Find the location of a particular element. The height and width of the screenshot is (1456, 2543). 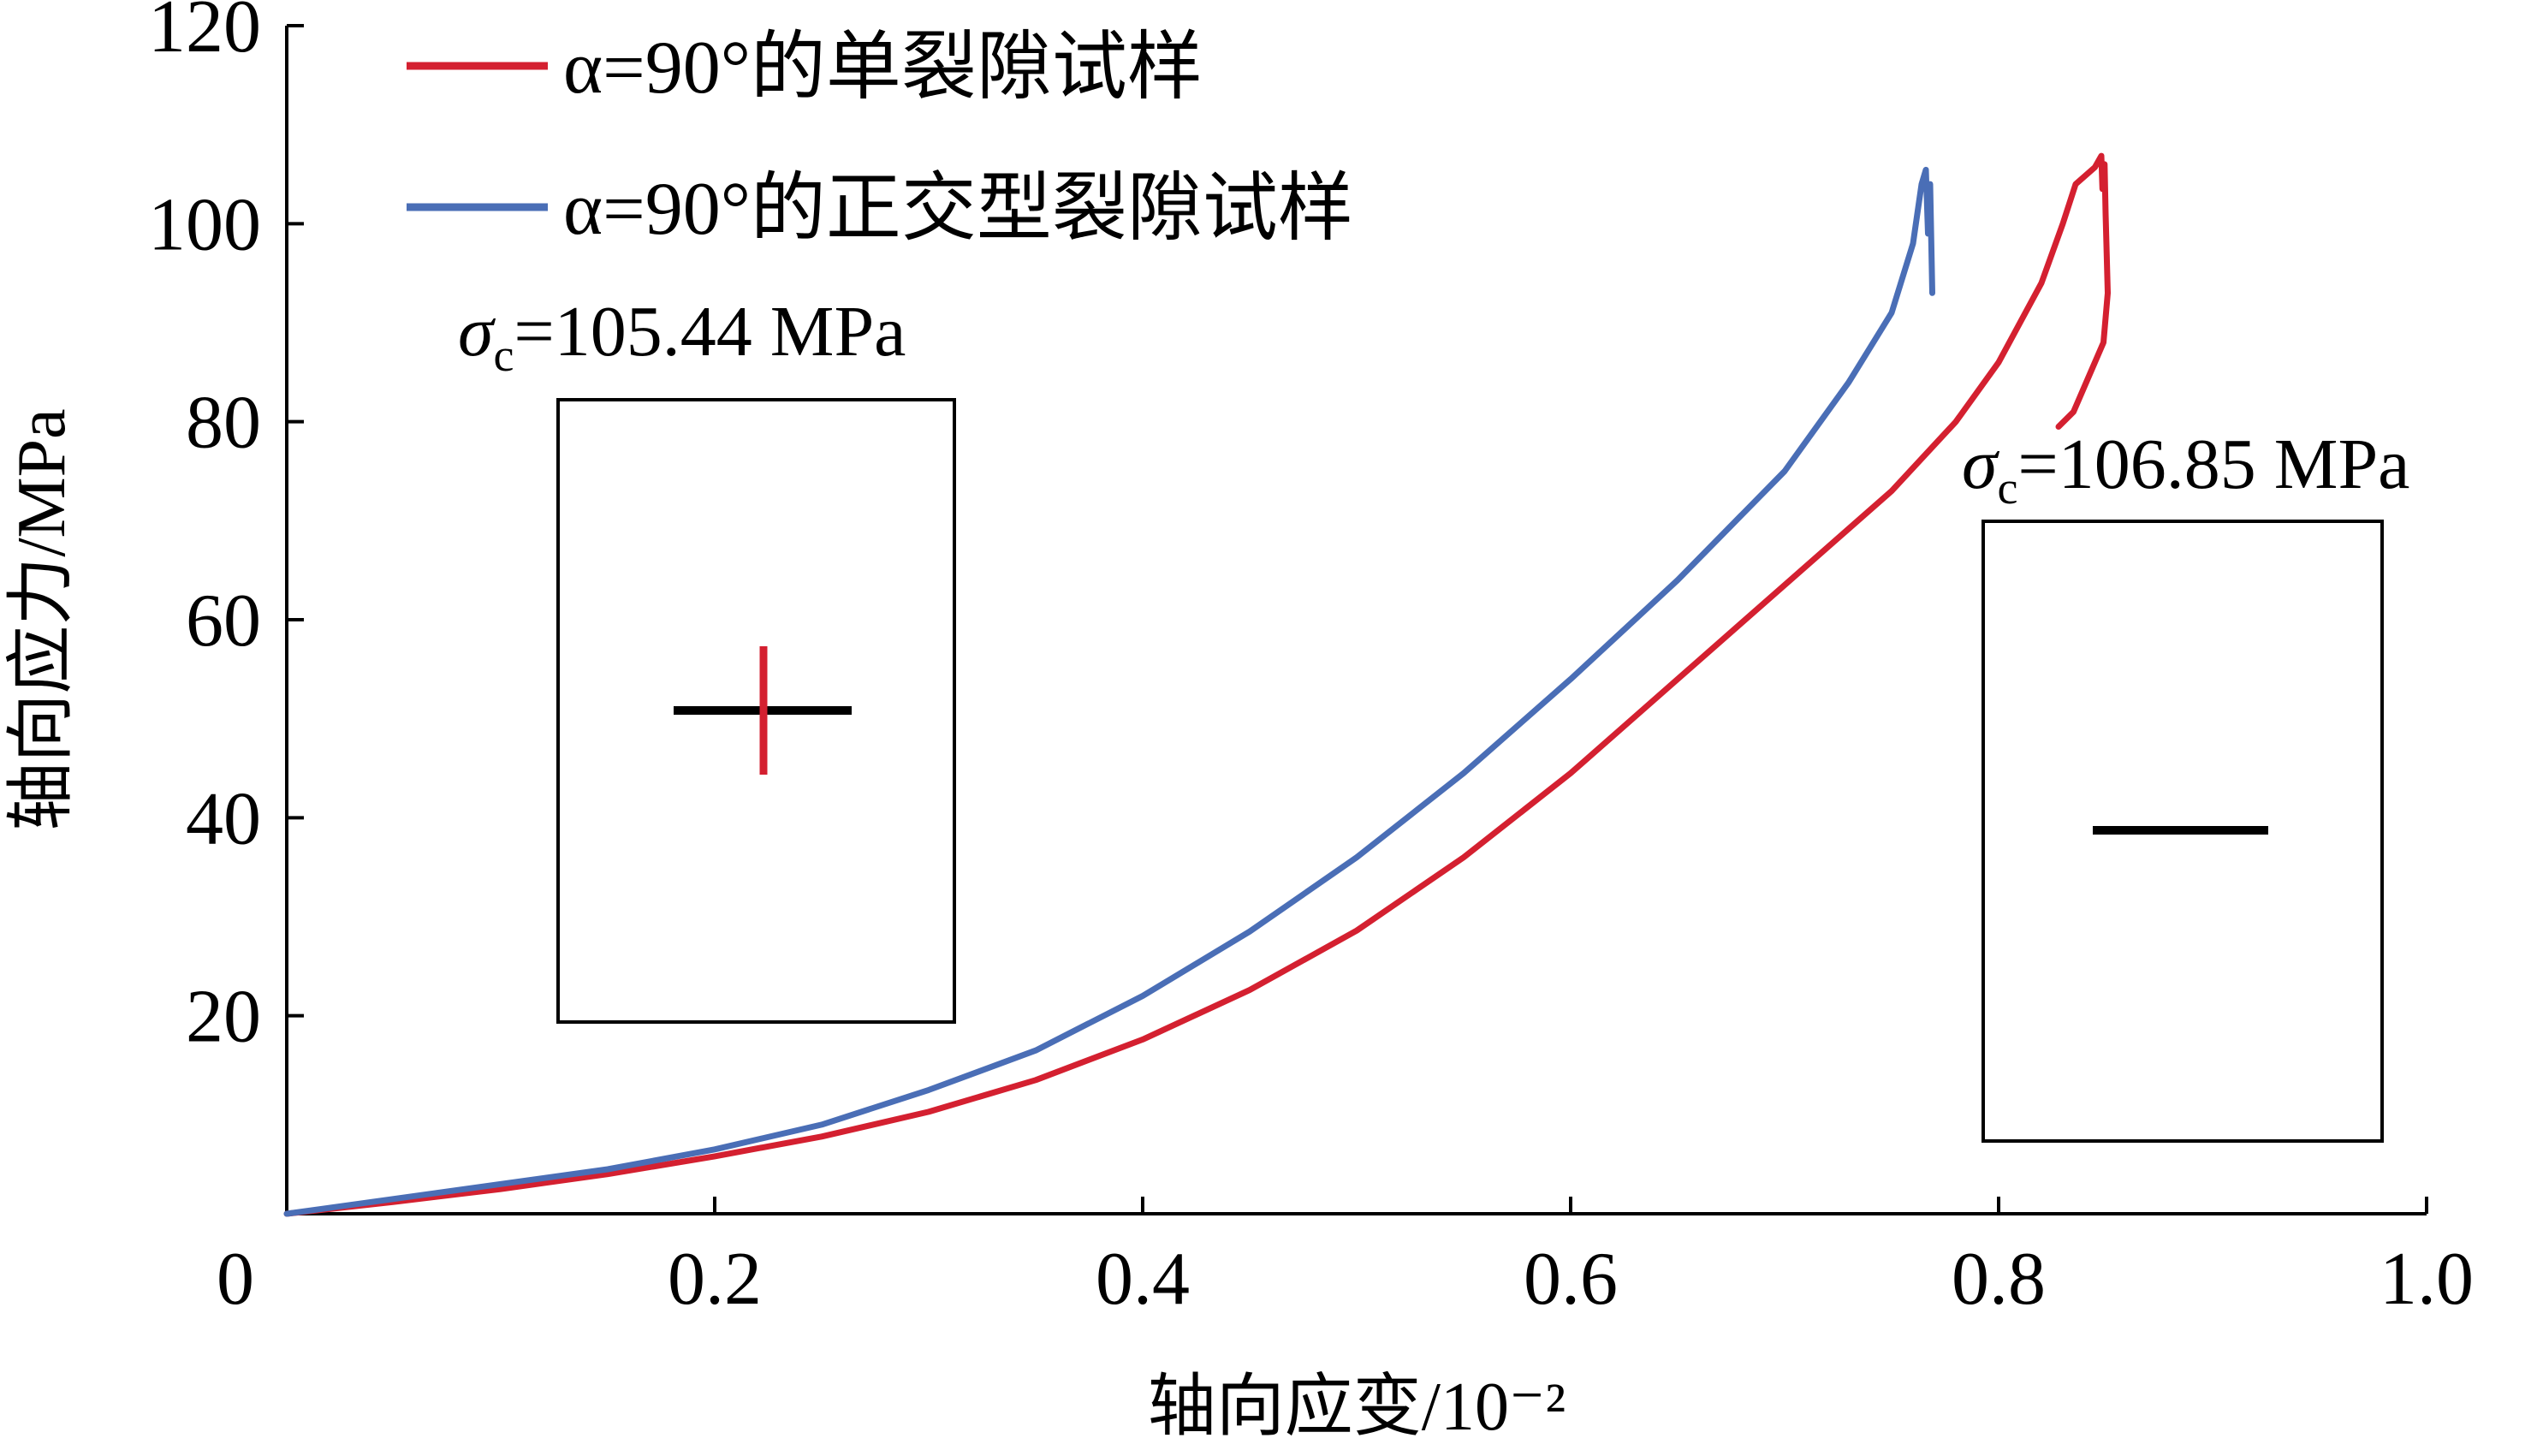

y-tick-label: 20 is located at coordinates (223, 1017).